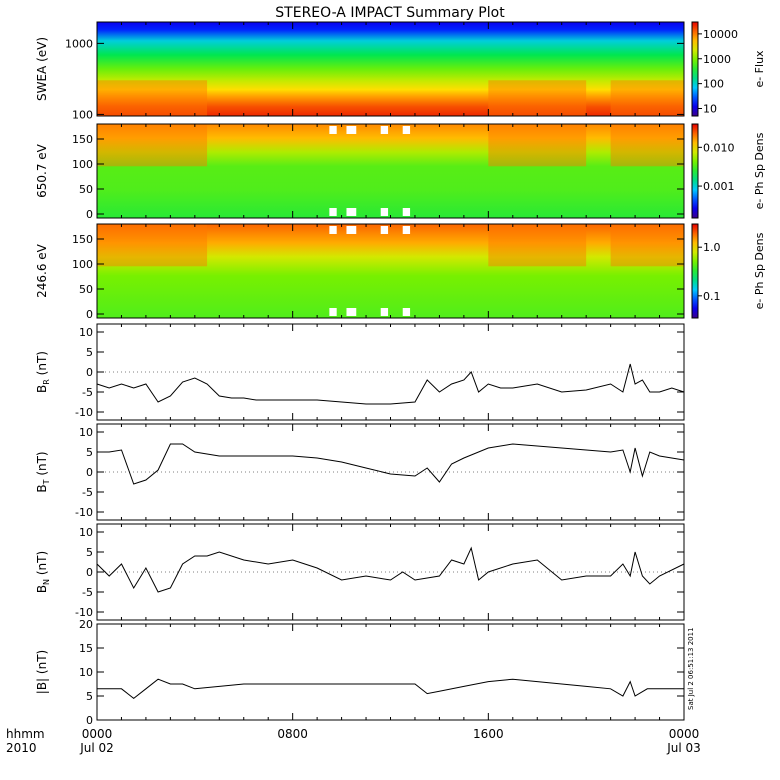  What do you see at coordinates (89, 372) in the screenshot?
I see `y-tick-label-4-3: 0` at bounding box center [89, 372].